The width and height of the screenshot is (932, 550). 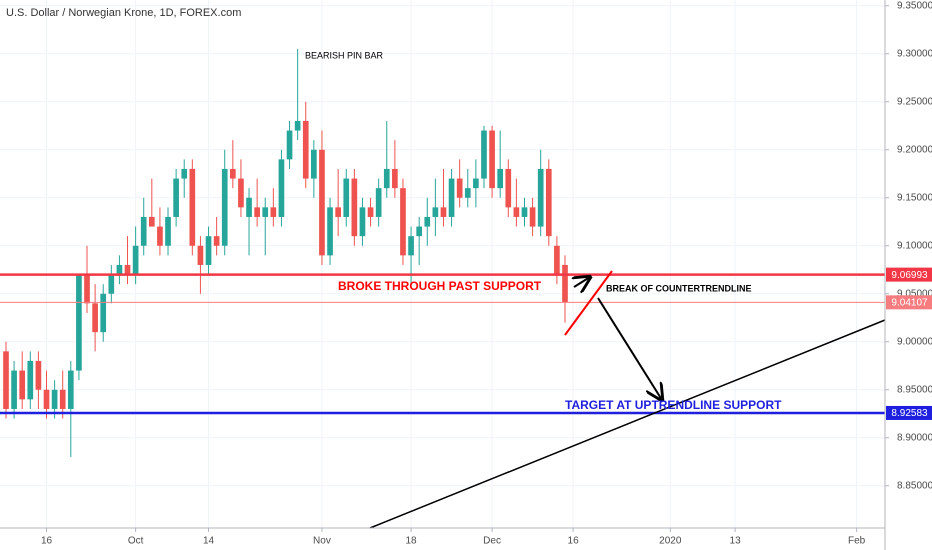 What do you see at coordinates (679, 288) in the screenshot?
I see `annotation: BREAK OF COUNTERTRENDLINE` at bounding box center [679, 288].